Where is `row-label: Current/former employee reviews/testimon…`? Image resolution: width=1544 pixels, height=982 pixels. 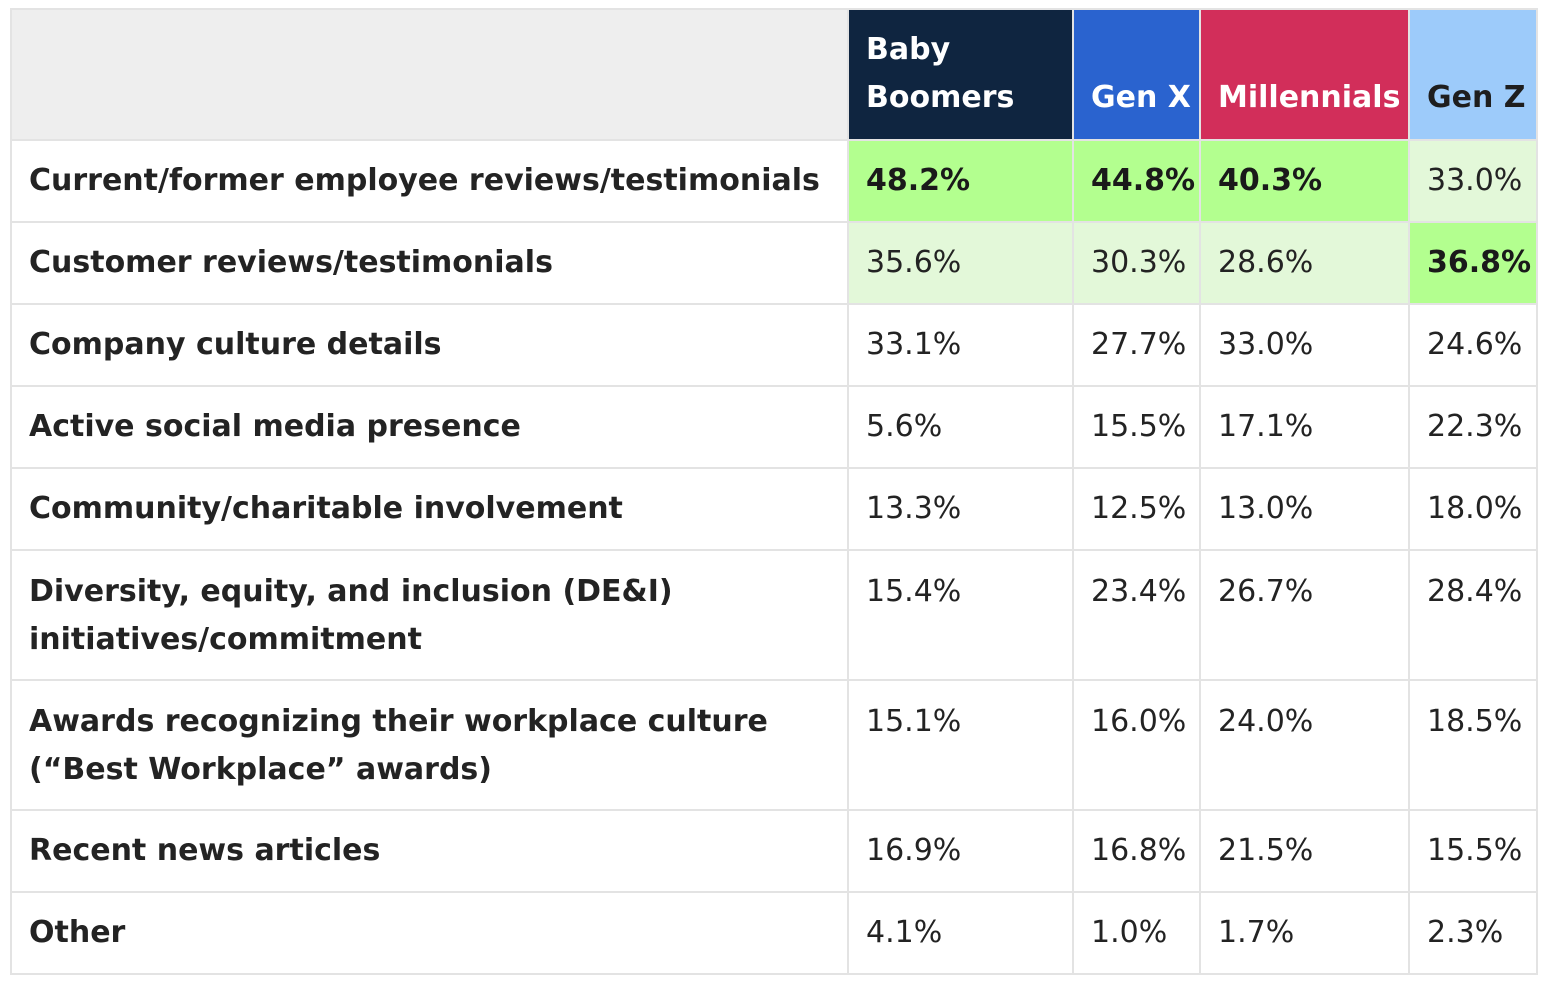 row-label: Current/former employee reviews/testimon… is located at coordinates (429, 181).